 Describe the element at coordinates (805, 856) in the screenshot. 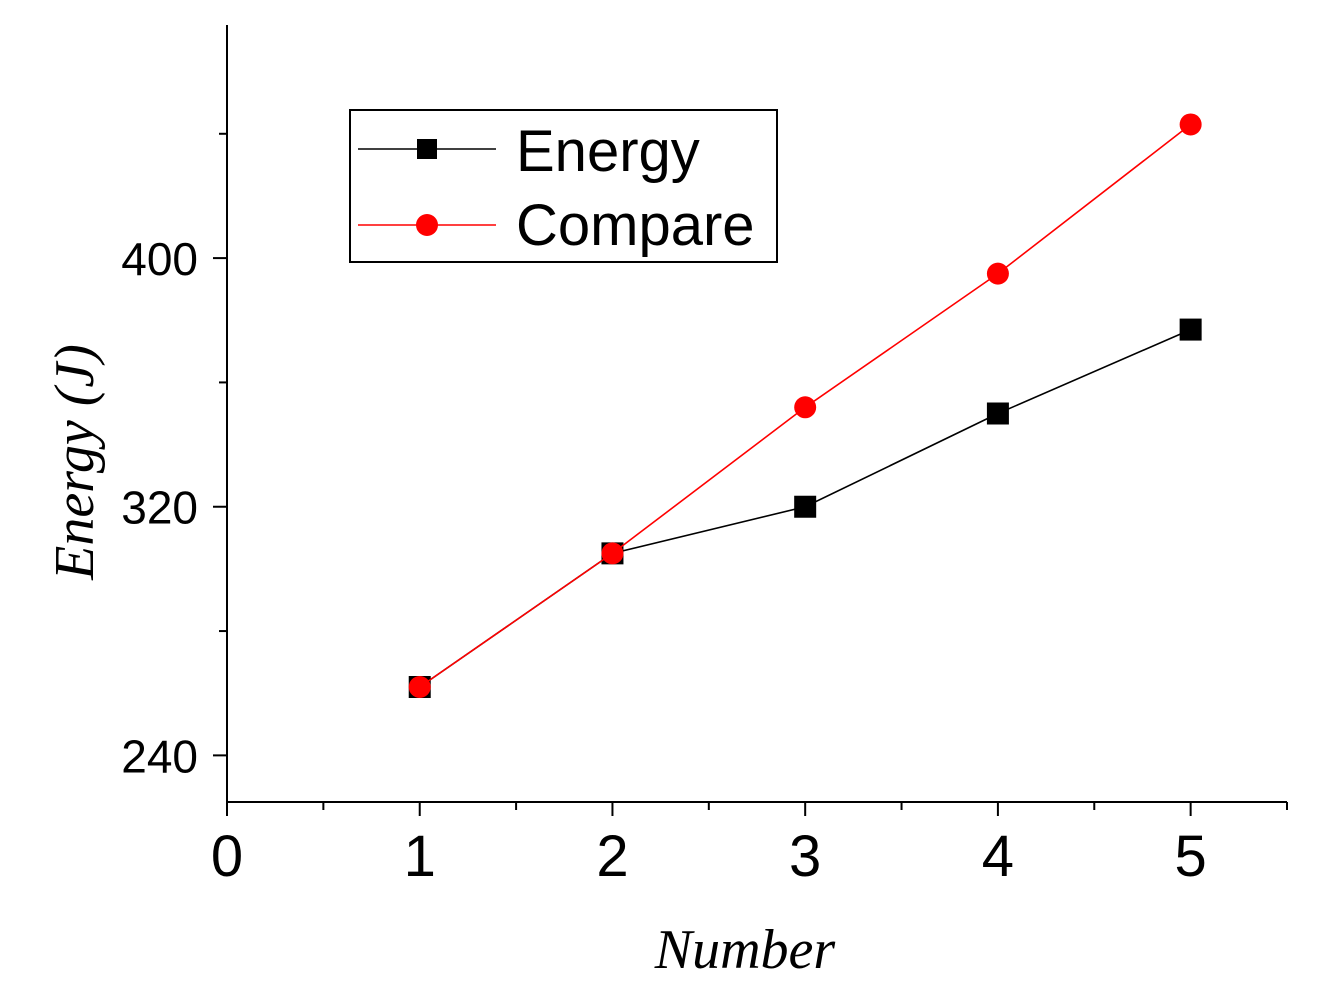

I see `x-tick-label: 3` at that location.